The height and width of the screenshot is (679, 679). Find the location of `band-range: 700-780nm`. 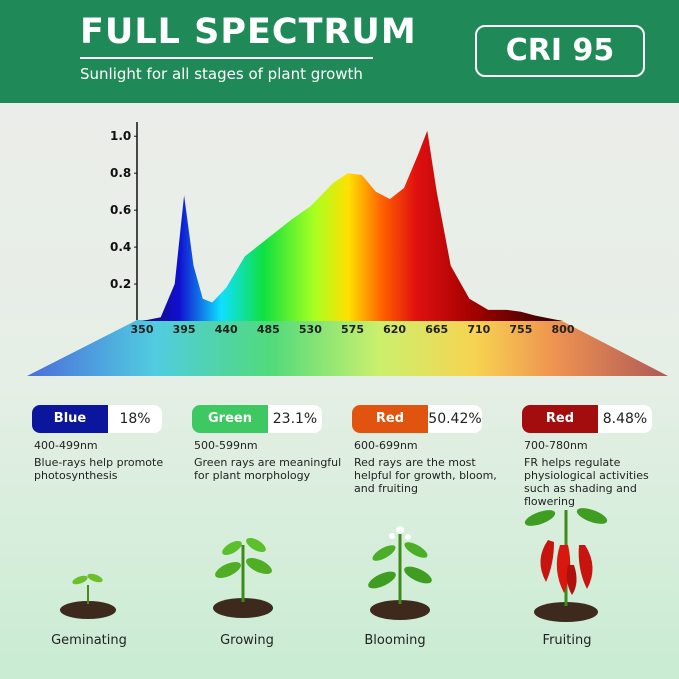

band-range: 700-780nm is located at coordinates (556, 445).